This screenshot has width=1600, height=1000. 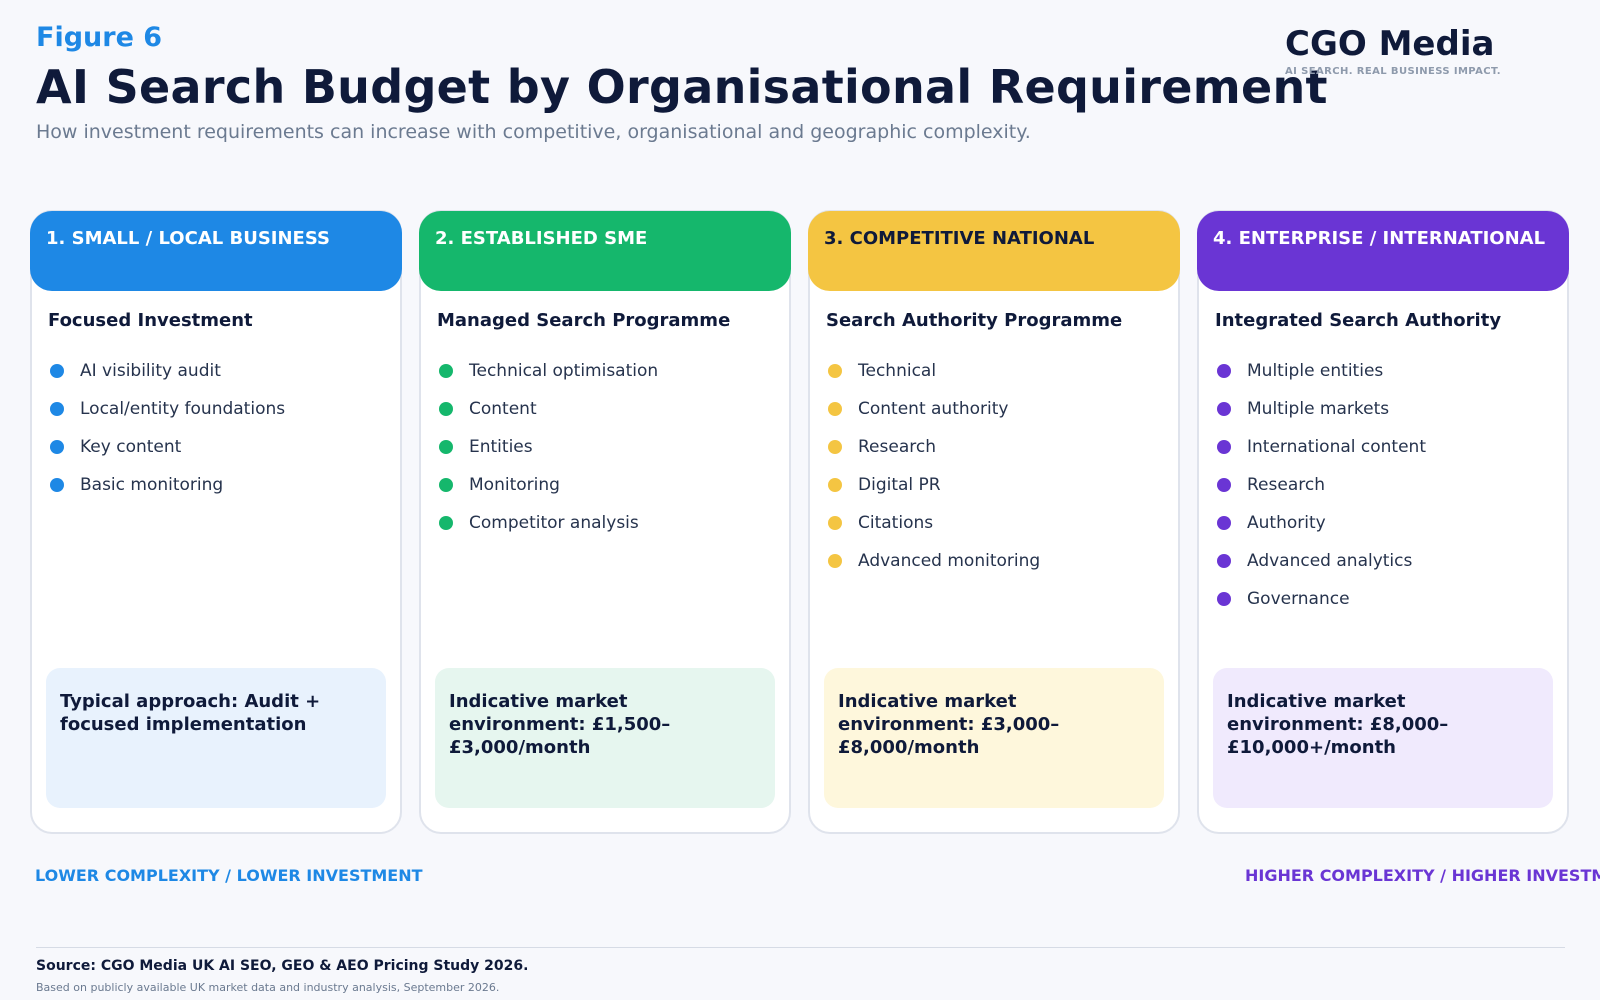 What do you see at coordinates (605, 251) in the screenshot?
I see `tier-heading: 2. ESTABLISHED SME` at bounding box center [605, 251].